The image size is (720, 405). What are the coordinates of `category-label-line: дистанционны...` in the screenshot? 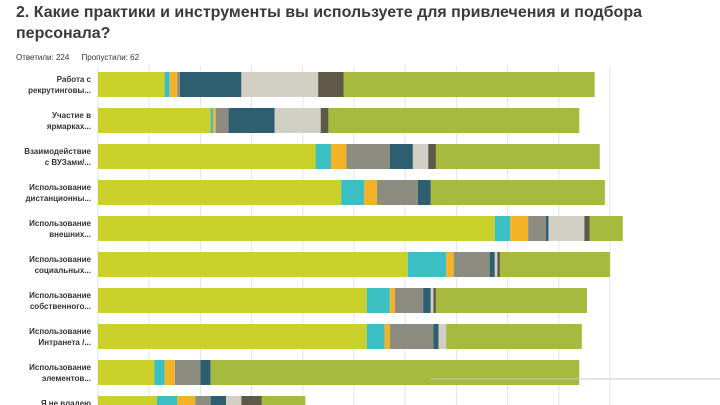 It's located at (58, 198).